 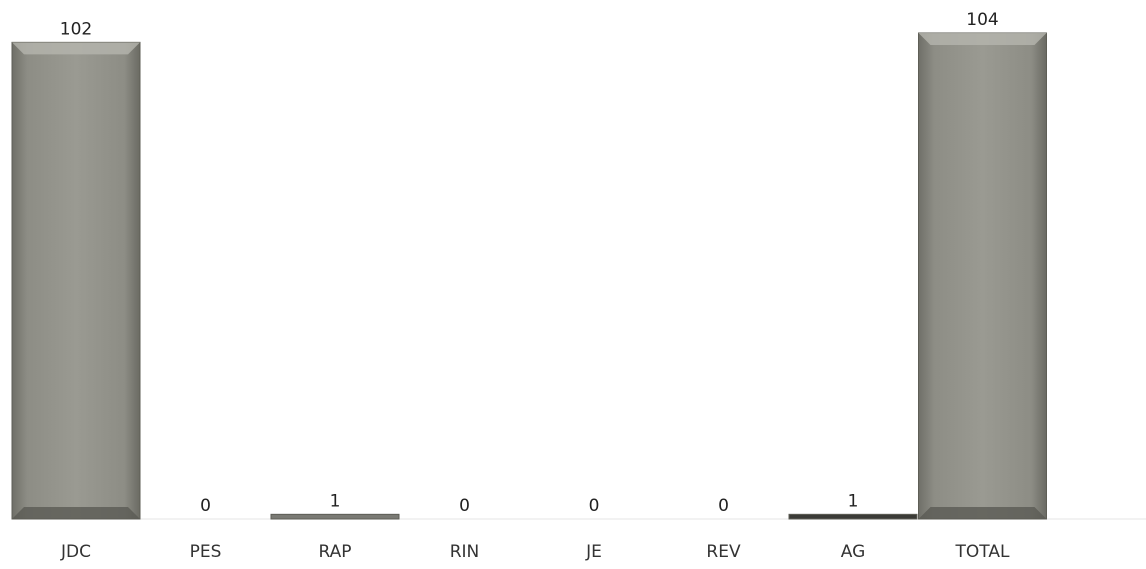 What do you see at coordinates (76, 29) in the screenshot?
I see `value-label-jdc: 102` at bounding box center [76, 29].